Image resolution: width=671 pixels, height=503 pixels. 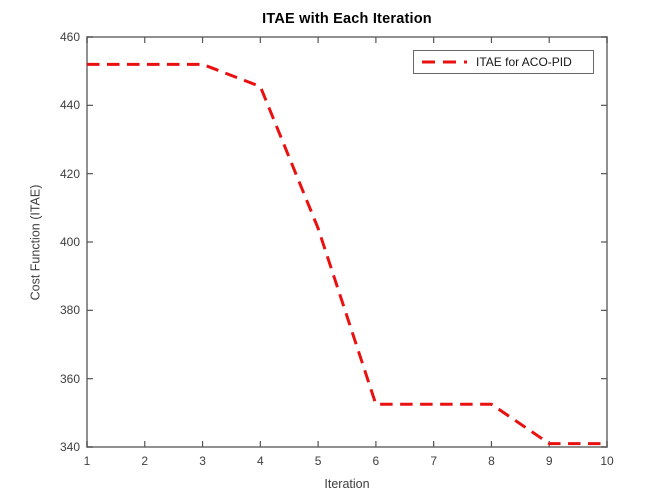 I want to click on legend-line-sample-icon, so click(x=444, y=62).